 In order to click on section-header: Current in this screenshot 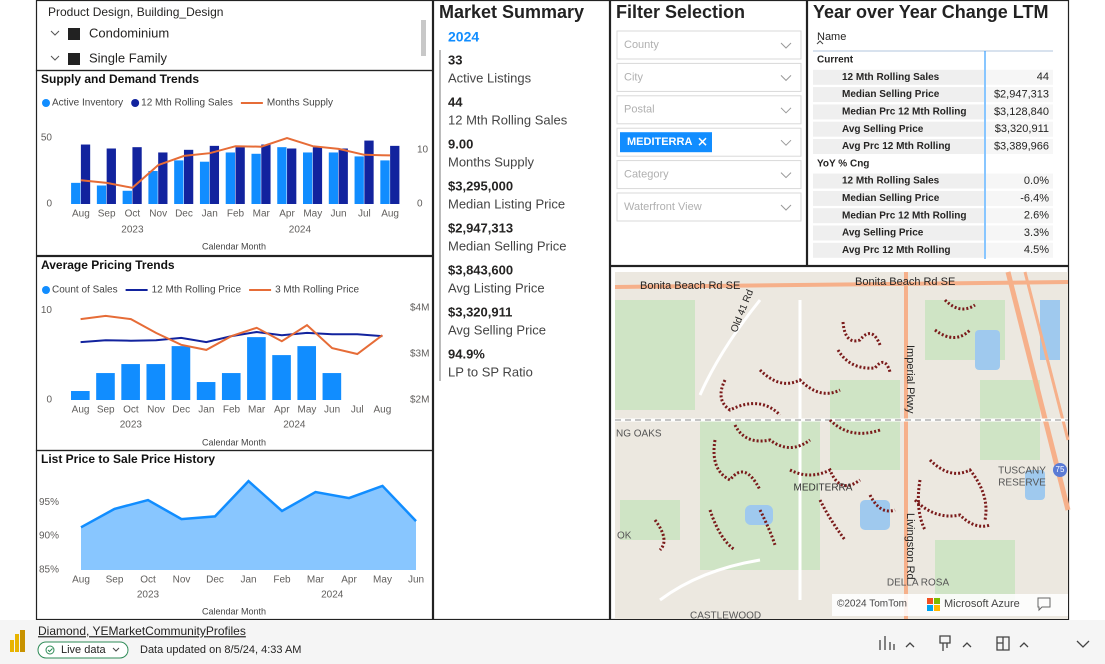, I will do `click(835, 60)`.